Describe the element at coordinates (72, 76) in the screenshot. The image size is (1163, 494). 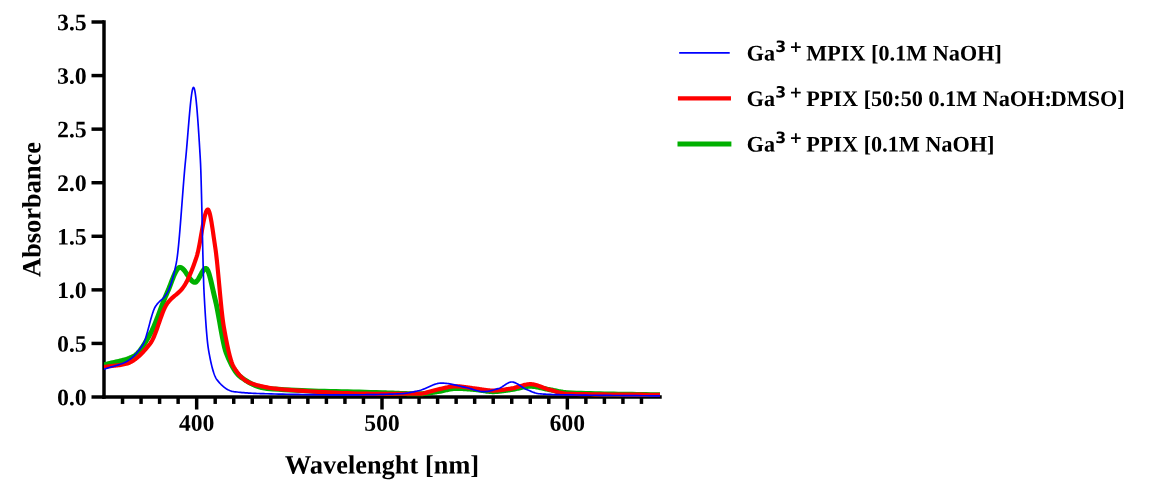
I see `y-tick-label: 3.0` at that location.